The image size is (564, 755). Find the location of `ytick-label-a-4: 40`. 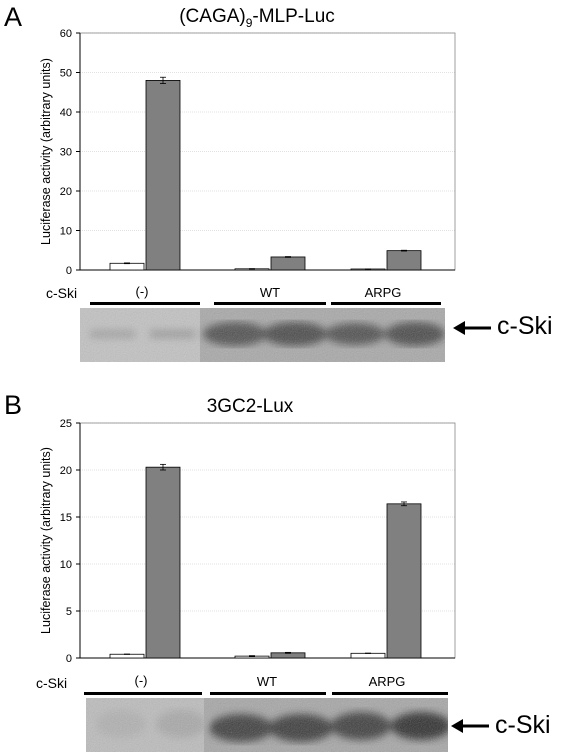

ytick-label-a-4: 40 is located at coordinates (66, 113).